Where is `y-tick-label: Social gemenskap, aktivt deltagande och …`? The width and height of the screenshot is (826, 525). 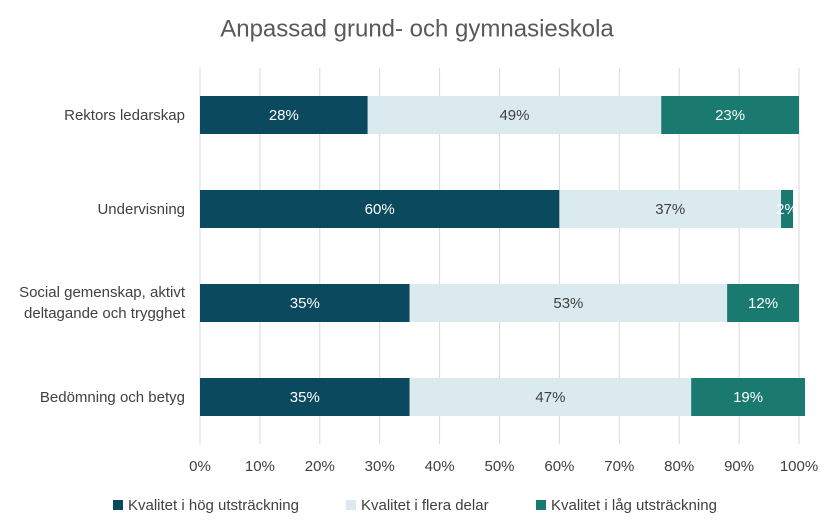 y-tick-label: Social gemenskap, aktivt deltagande och … is located at coordinates (102, 303).